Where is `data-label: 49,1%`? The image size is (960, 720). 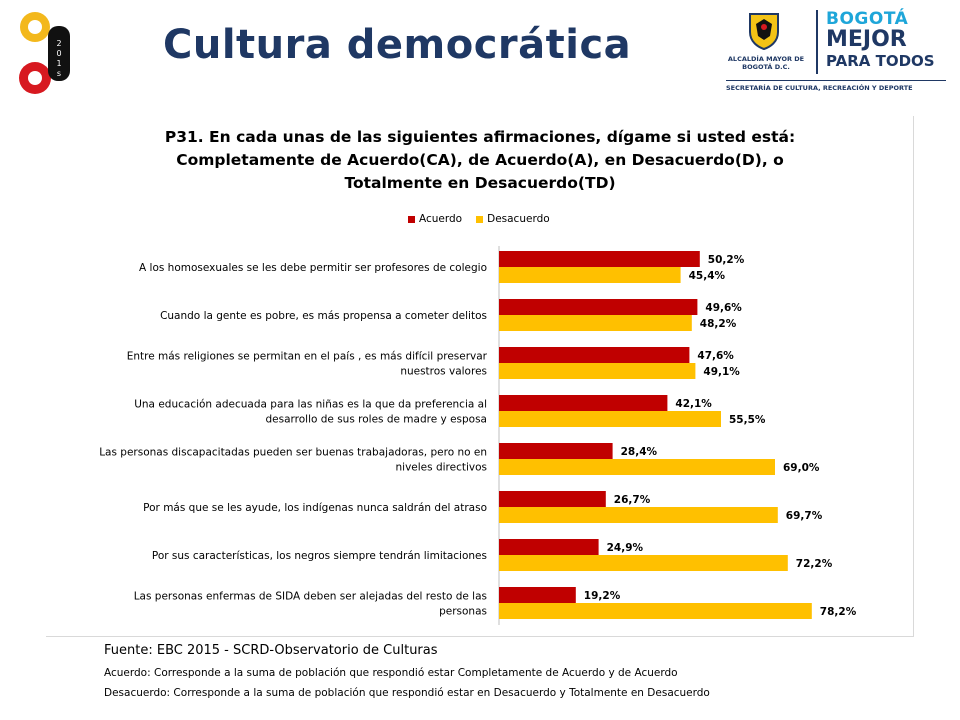 data-label: 49,1% is located at coordinates (721, 372).